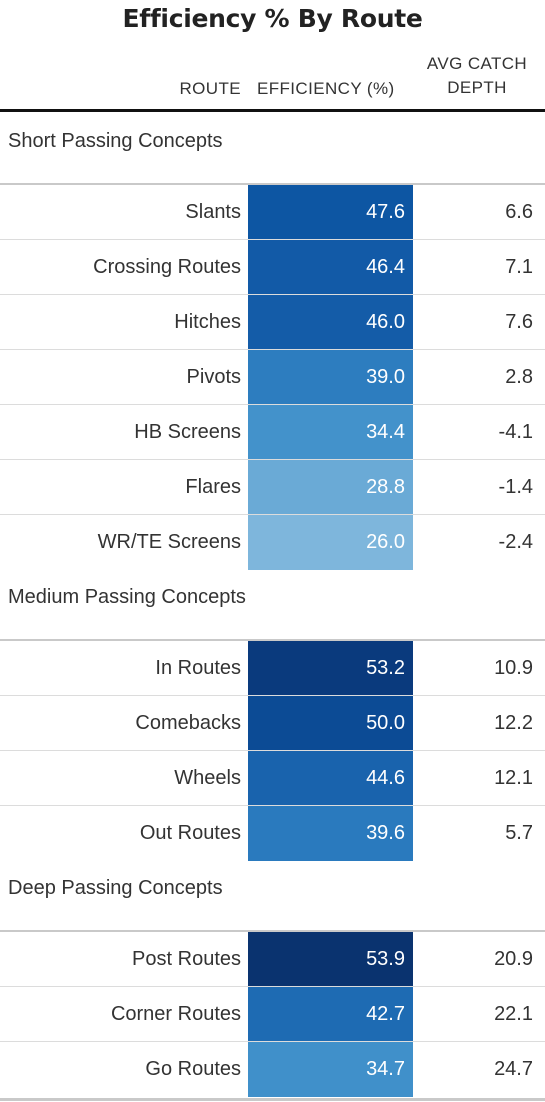 This screenshot has height=1102, width=545. I want to click on avg-catch-depth-value: 20.9, so click(513, 959).